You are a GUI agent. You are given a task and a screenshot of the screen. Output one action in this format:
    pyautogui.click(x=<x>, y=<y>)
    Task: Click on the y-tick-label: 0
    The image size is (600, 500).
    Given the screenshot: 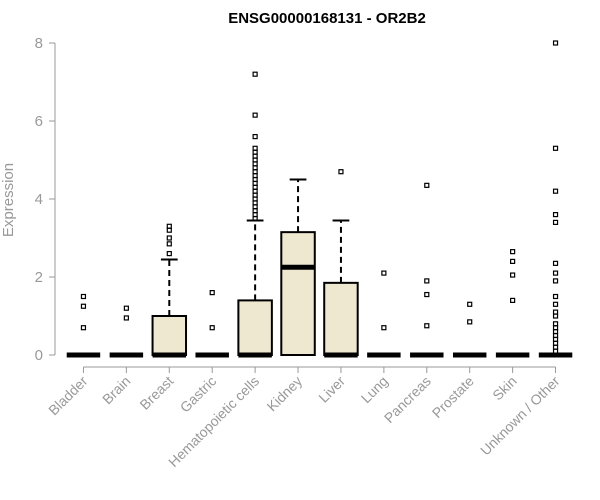 What is the action you would take?
    pyautogui.click(x=39, y=355)
    